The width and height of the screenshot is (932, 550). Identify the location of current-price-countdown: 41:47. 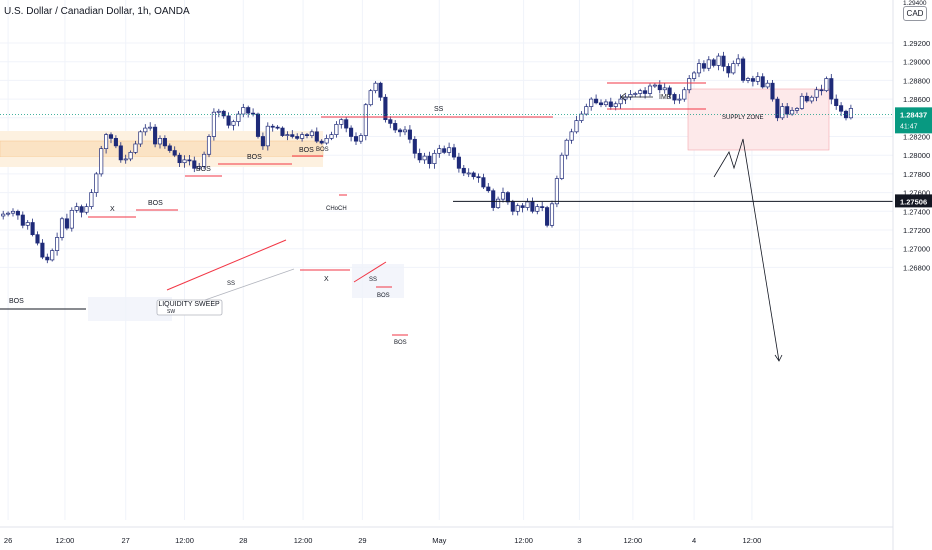
(909, 126).